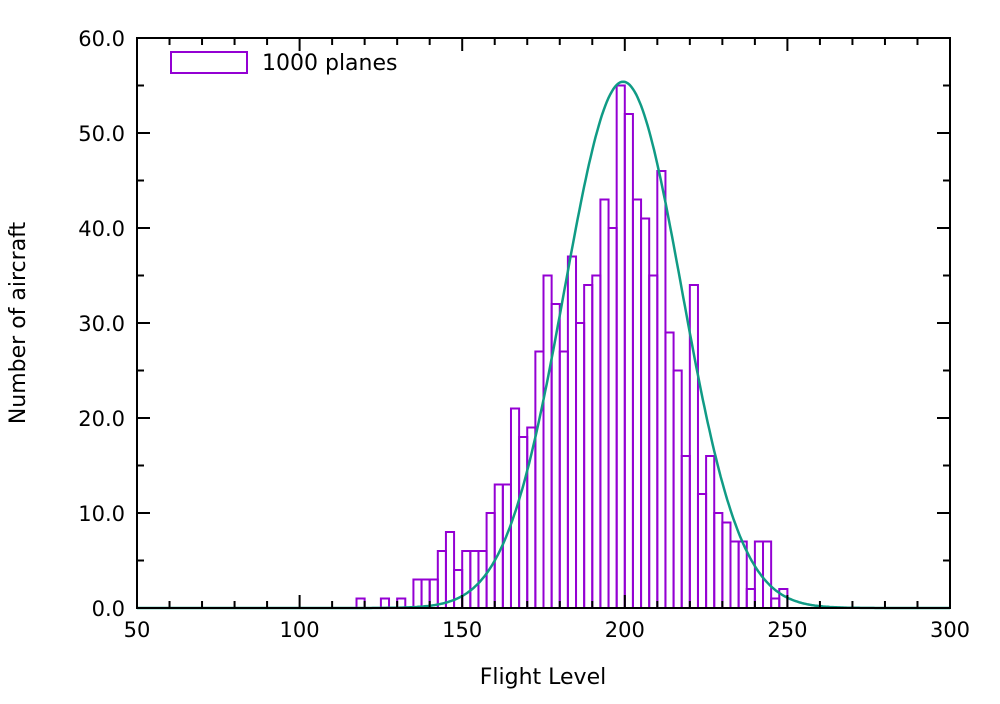 Image resolution: width=1000 pixels, height=704 pixels. What do you see at coordinates (543, 677) in the screenshot?
I see `x-axis-title: Flight Level` at bounding box center [543, 677].